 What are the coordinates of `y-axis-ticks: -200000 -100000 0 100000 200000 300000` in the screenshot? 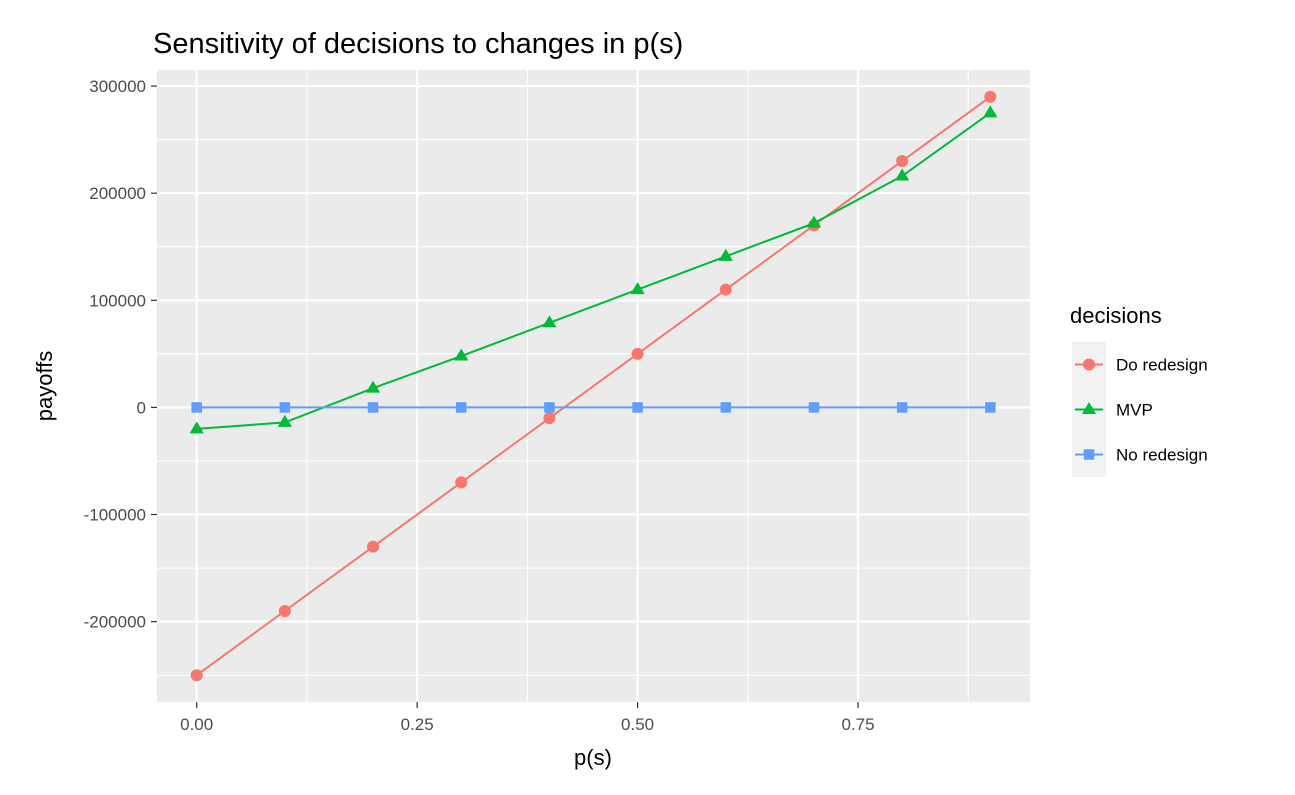 It's located at (120, 354).